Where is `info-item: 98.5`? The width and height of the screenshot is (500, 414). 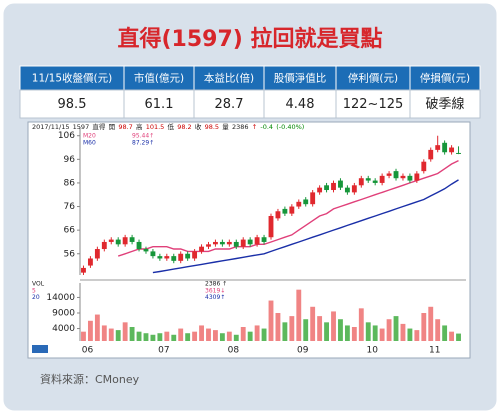
info-item: 98.5 is located at coordinates (212, 127).